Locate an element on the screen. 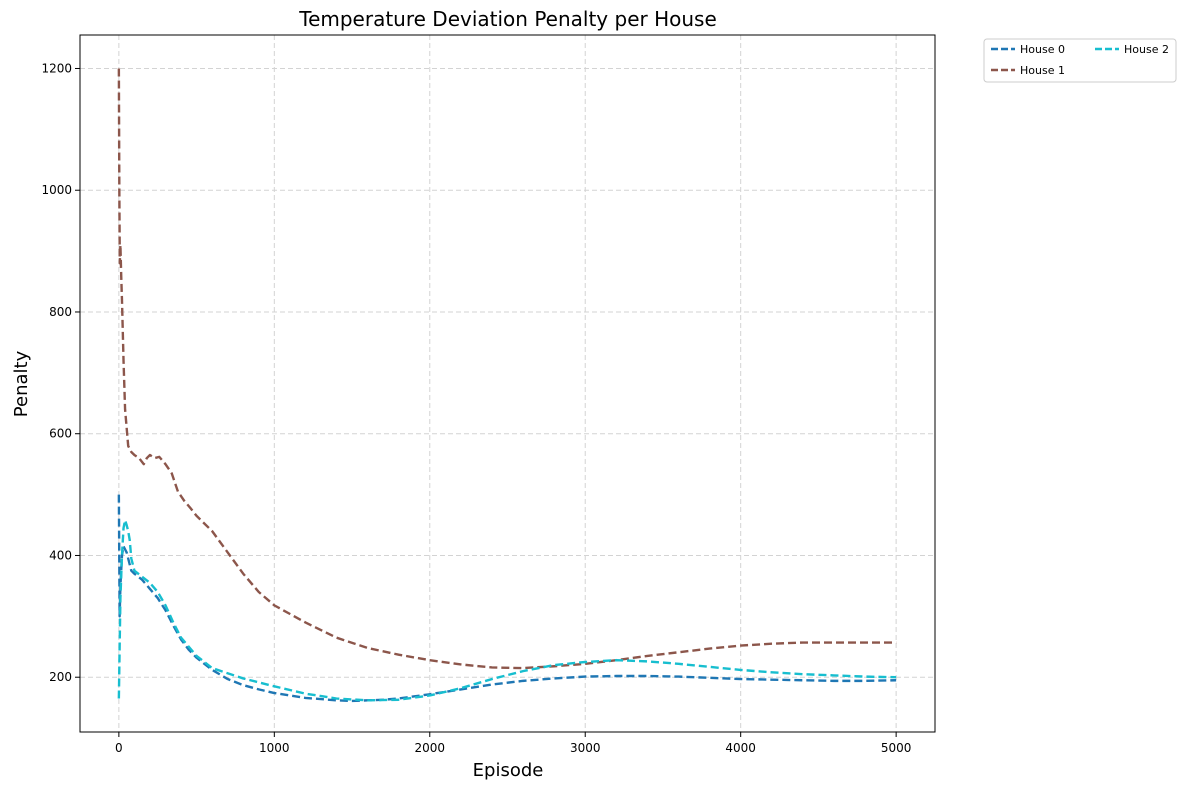  y-tick-label: 800 is located at coordinates (60, 312).